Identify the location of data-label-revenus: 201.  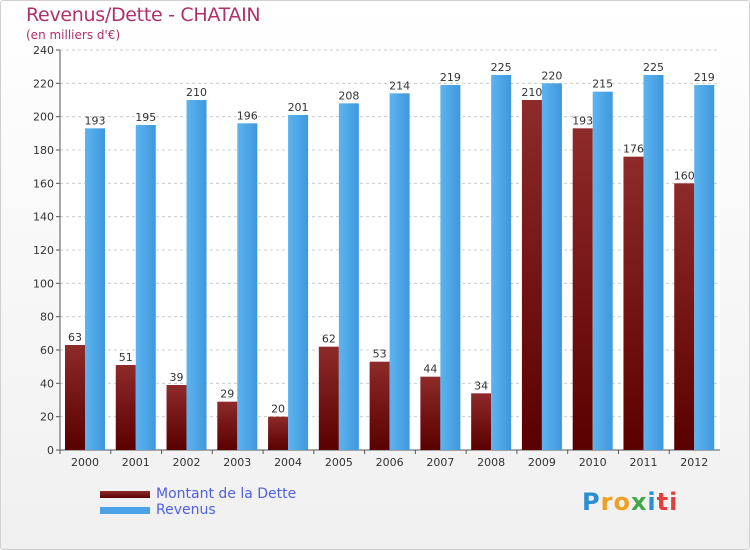
(298, 107).